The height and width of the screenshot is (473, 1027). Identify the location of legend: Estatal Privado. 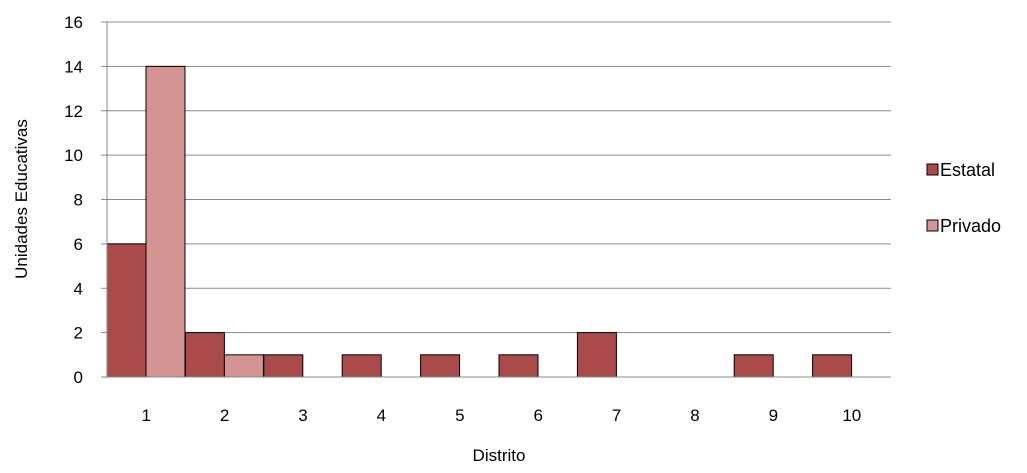
(963, 198).